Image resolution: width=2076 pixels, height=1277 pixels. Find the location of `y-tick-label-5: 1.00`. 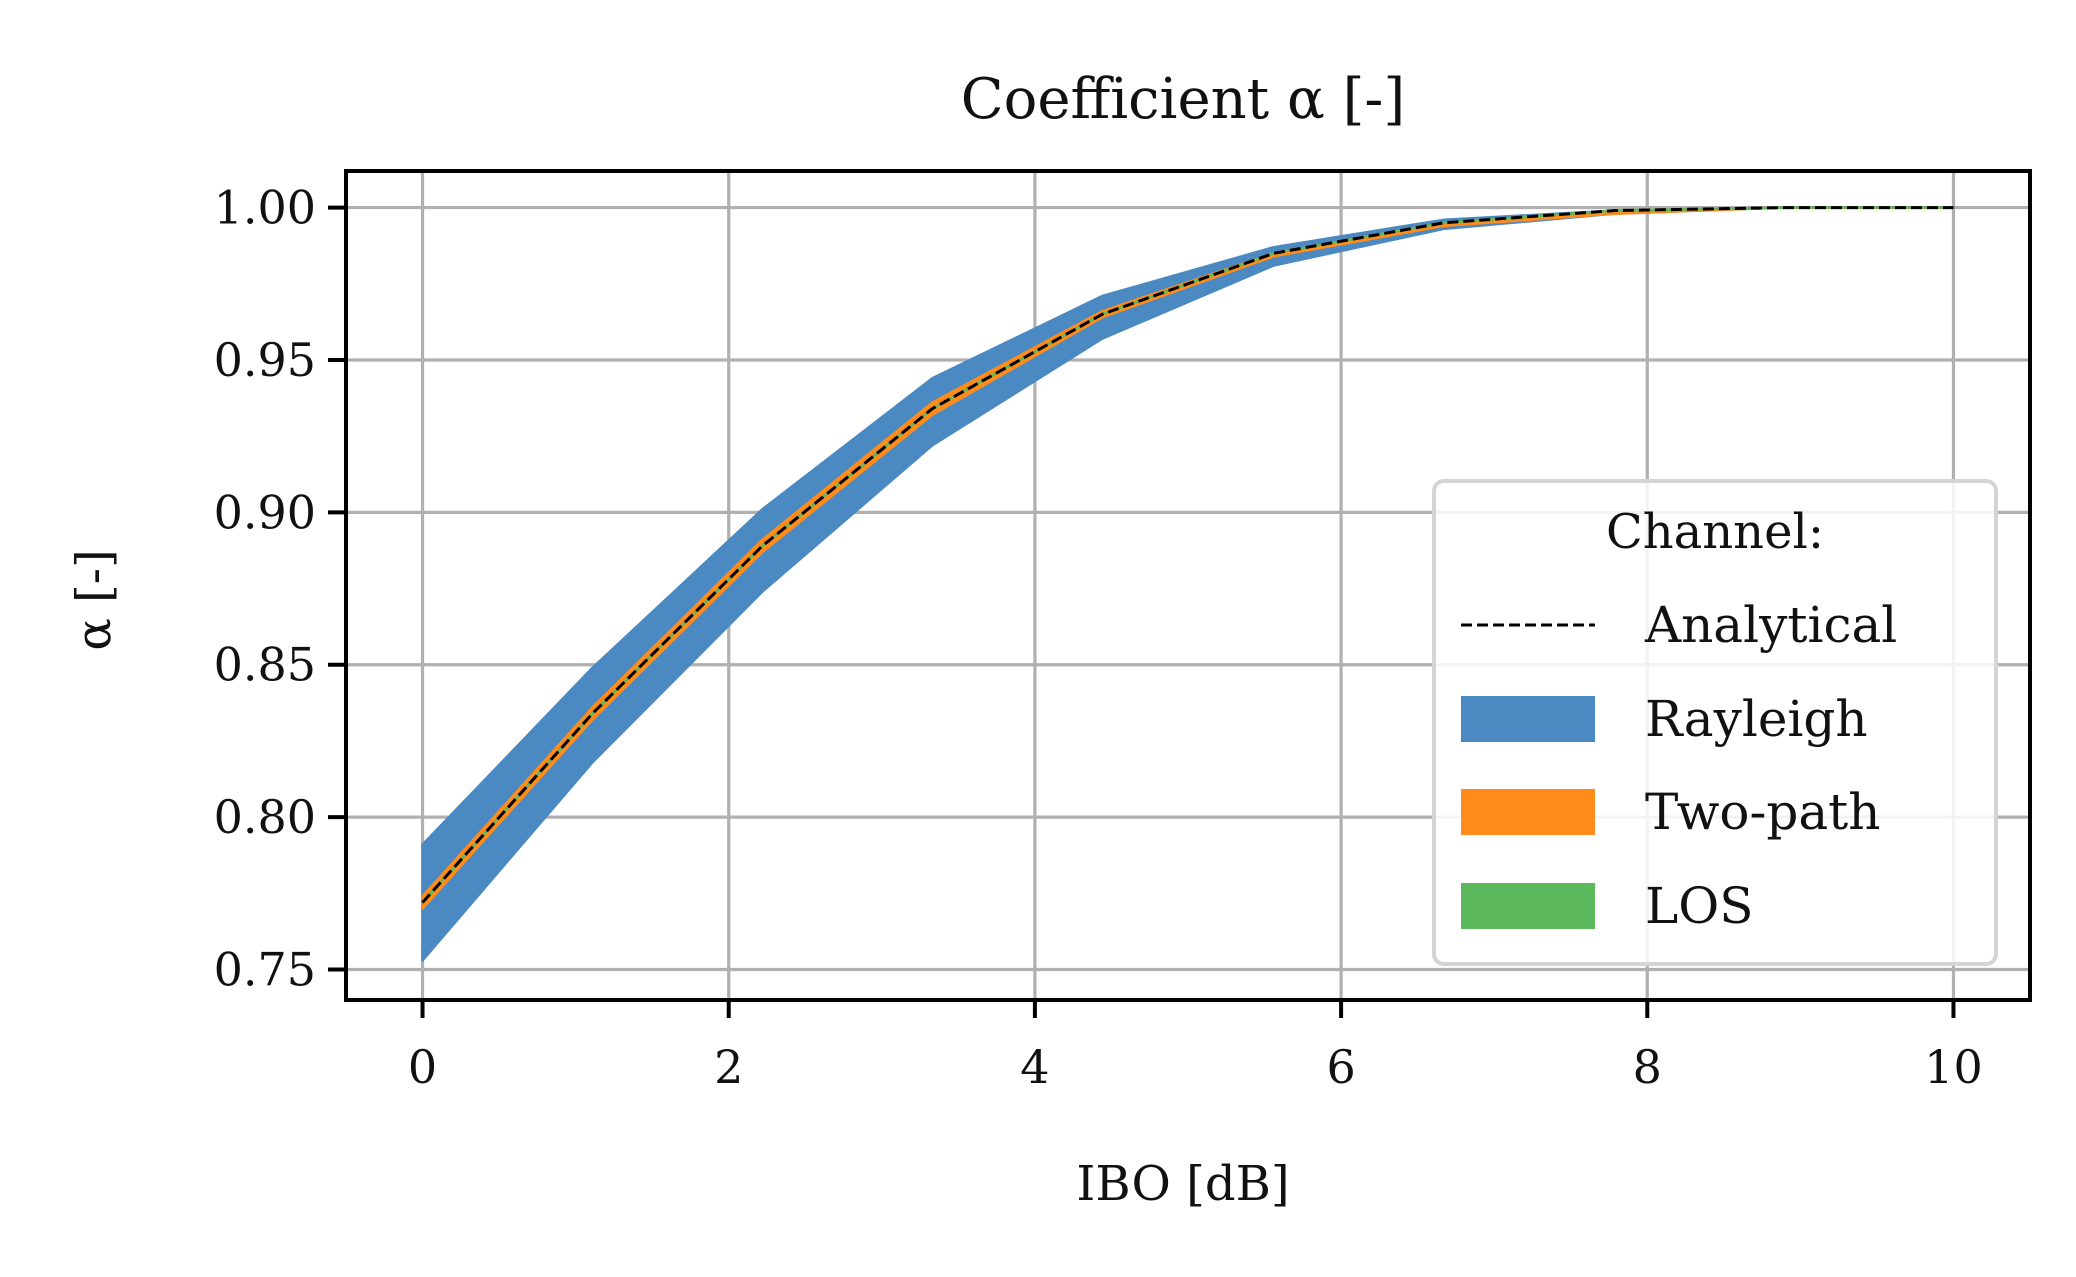

y-tick-label-5: 1.00 is located at coordinates (265, 208).